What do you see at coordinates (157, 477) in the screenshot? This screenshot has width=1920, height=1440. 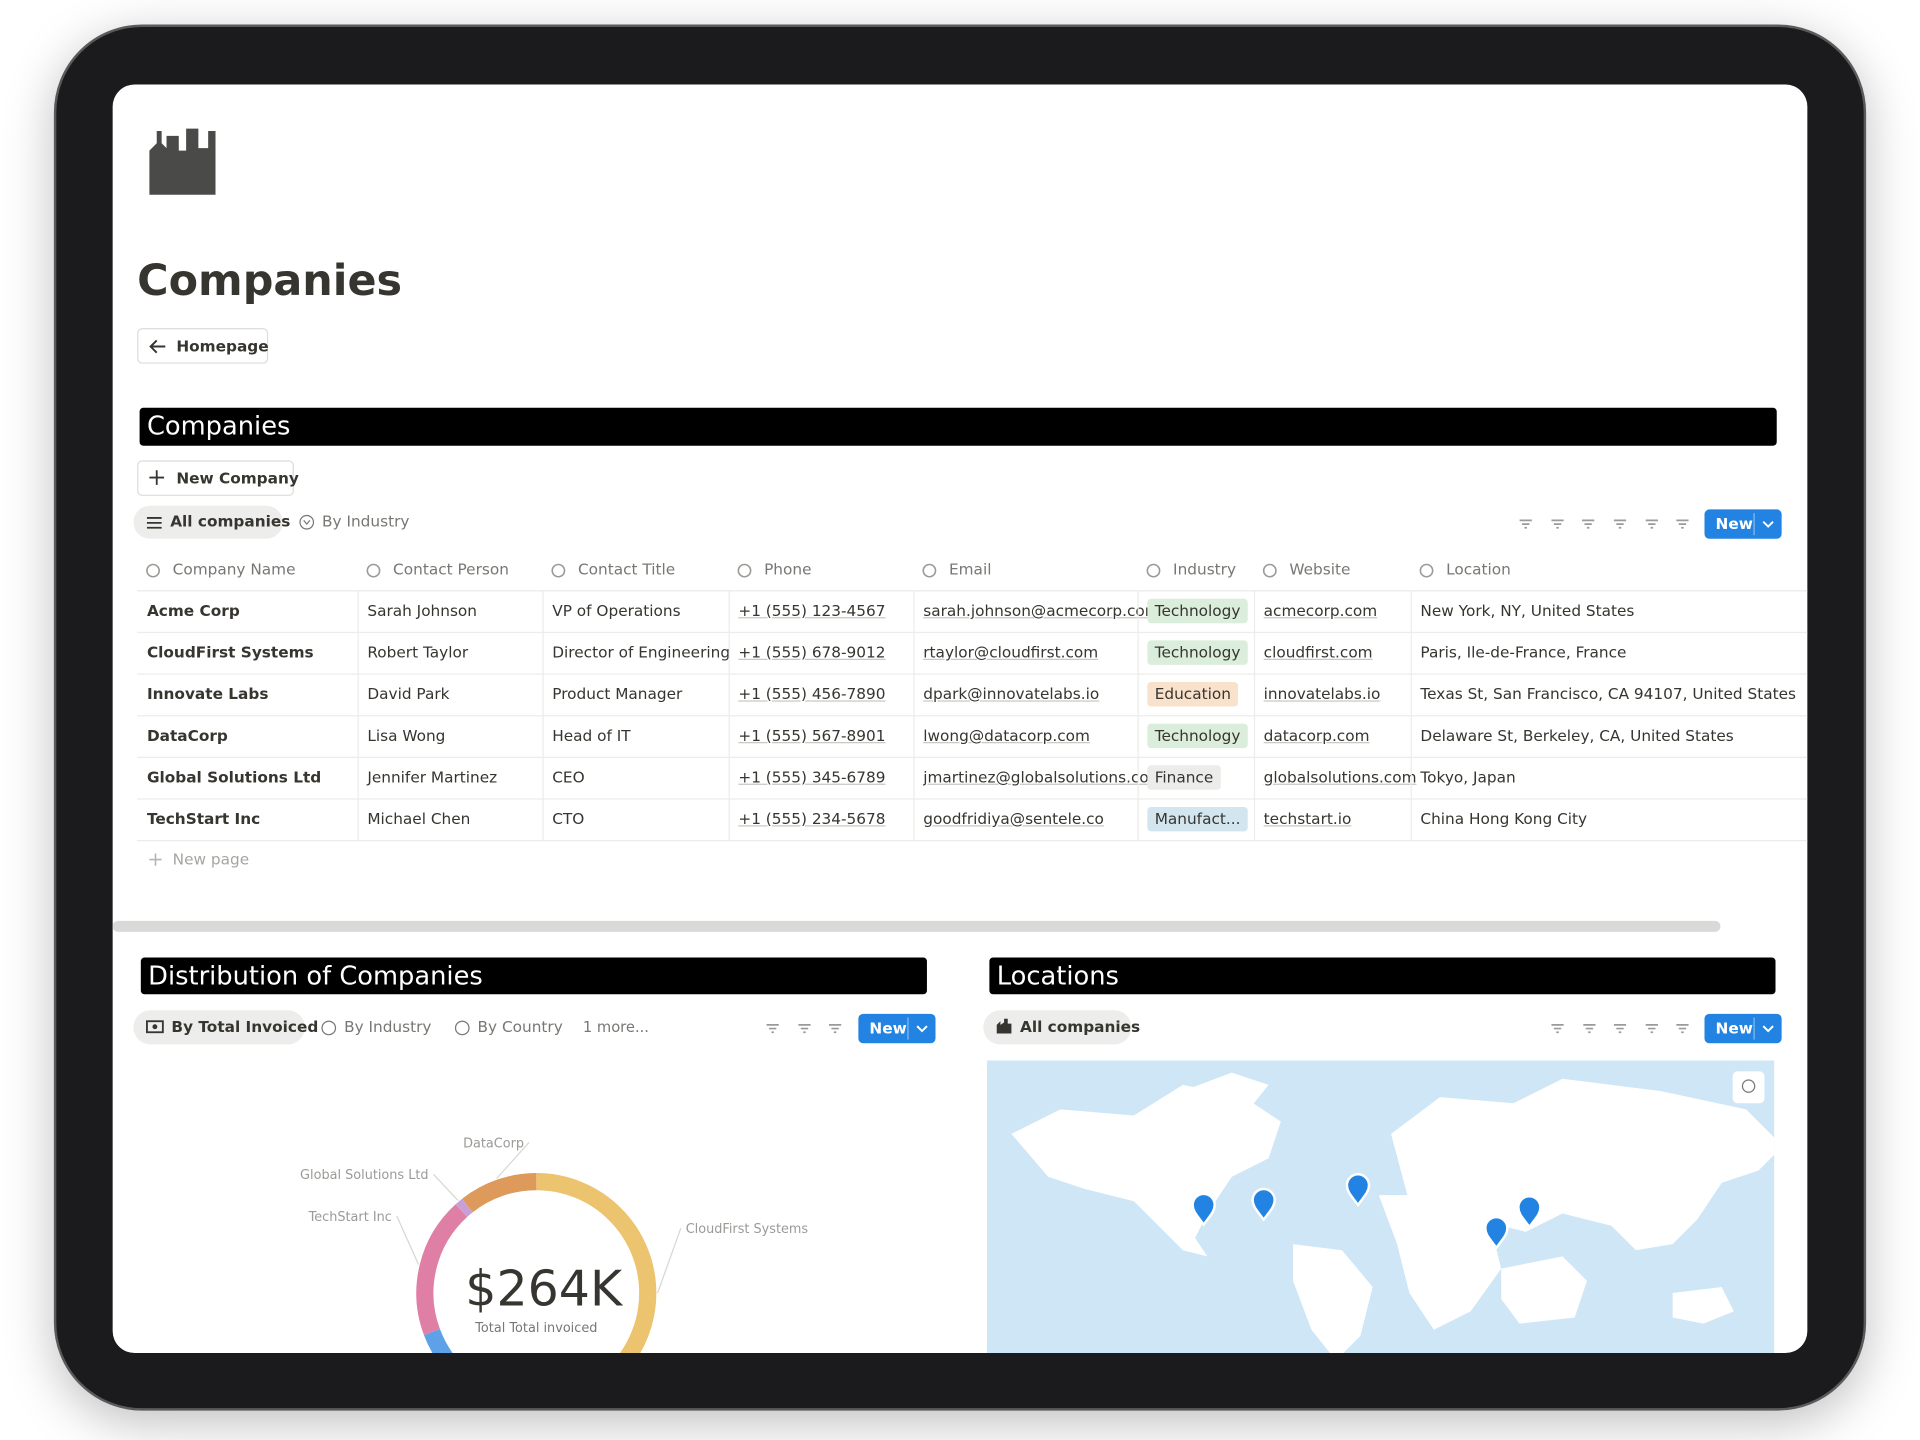 I see `plus-icon` at bounding box center [157, 477].